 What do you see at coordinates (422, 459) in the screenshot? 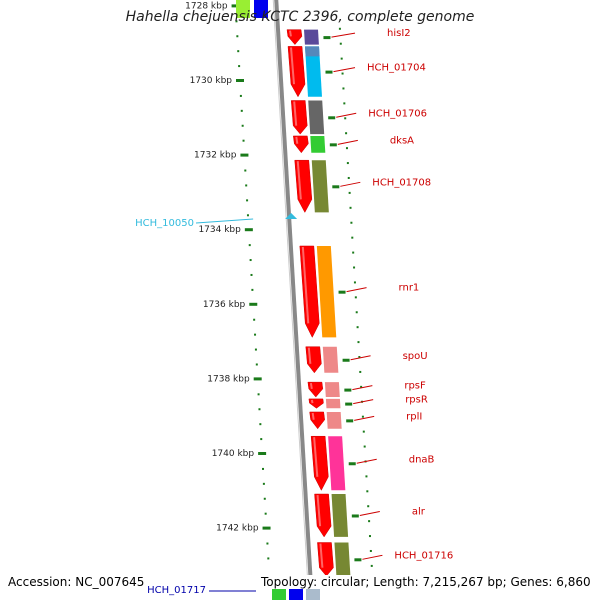
I see `gene-label: dnaB` at bounding box center [422, 459].